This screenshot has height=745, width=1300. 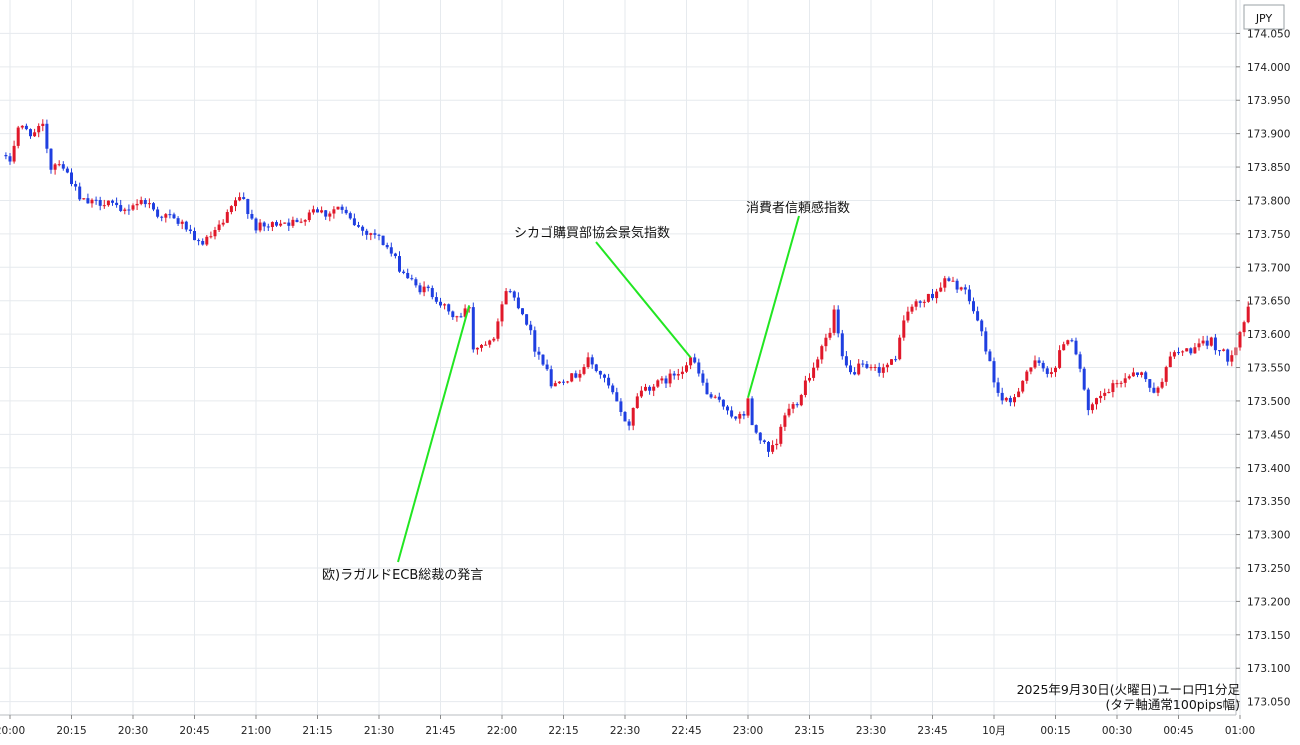 I want to click on y-tick-label: 173.050, so click(x=1268, y=703).